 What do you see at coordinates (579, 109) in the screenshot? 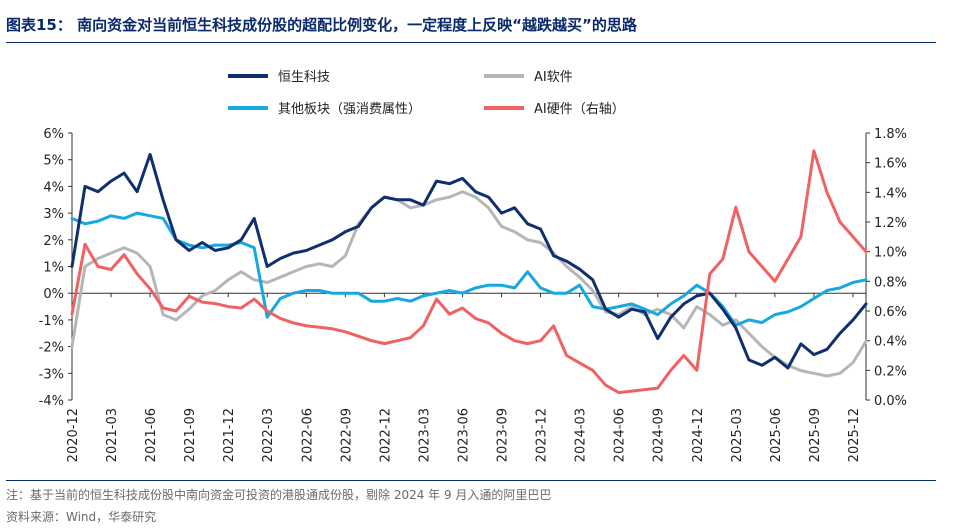
I see `legend-label-3: AI硬件（右轴）` at bounding box center [579, 109].